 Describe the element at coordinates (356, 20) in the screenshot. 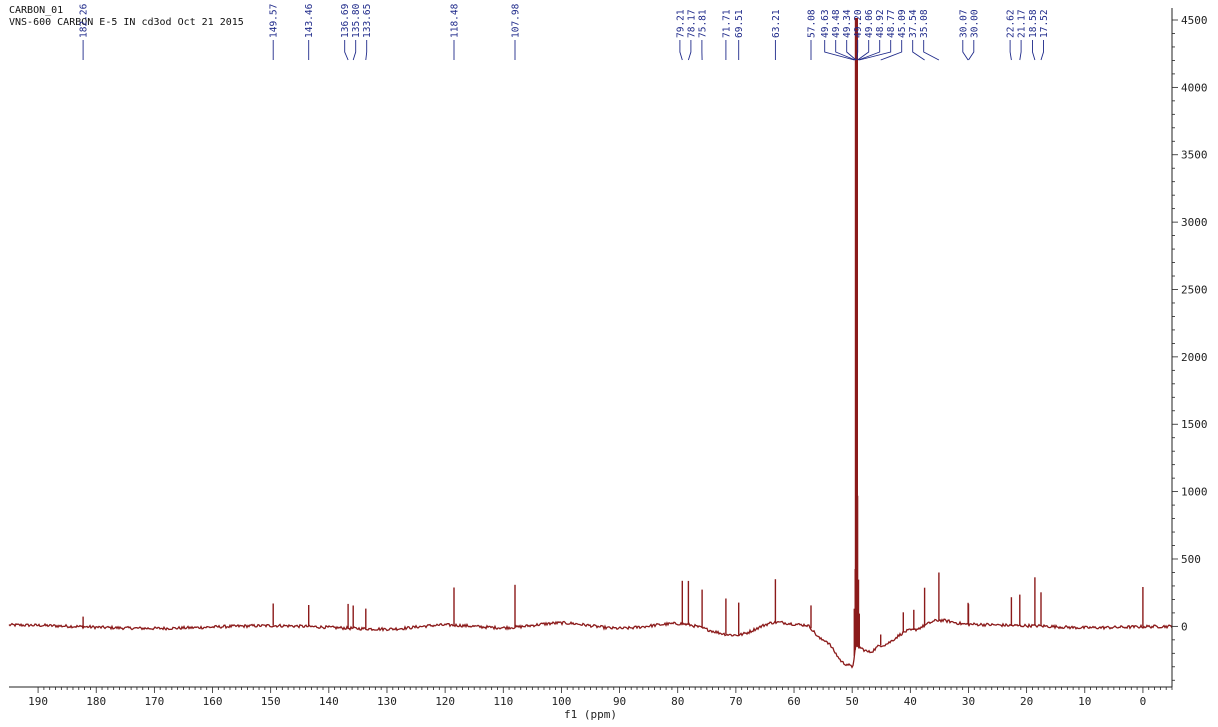

I see `peak-label: 135.80` at that location.